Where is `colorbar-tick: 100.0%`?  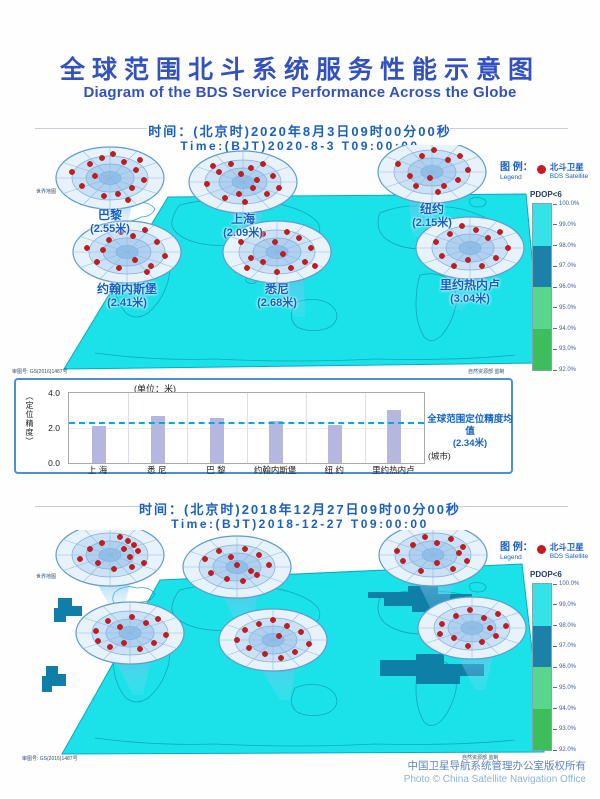 colorbar-tick: 100.0% is located at coordinates (566, 204).